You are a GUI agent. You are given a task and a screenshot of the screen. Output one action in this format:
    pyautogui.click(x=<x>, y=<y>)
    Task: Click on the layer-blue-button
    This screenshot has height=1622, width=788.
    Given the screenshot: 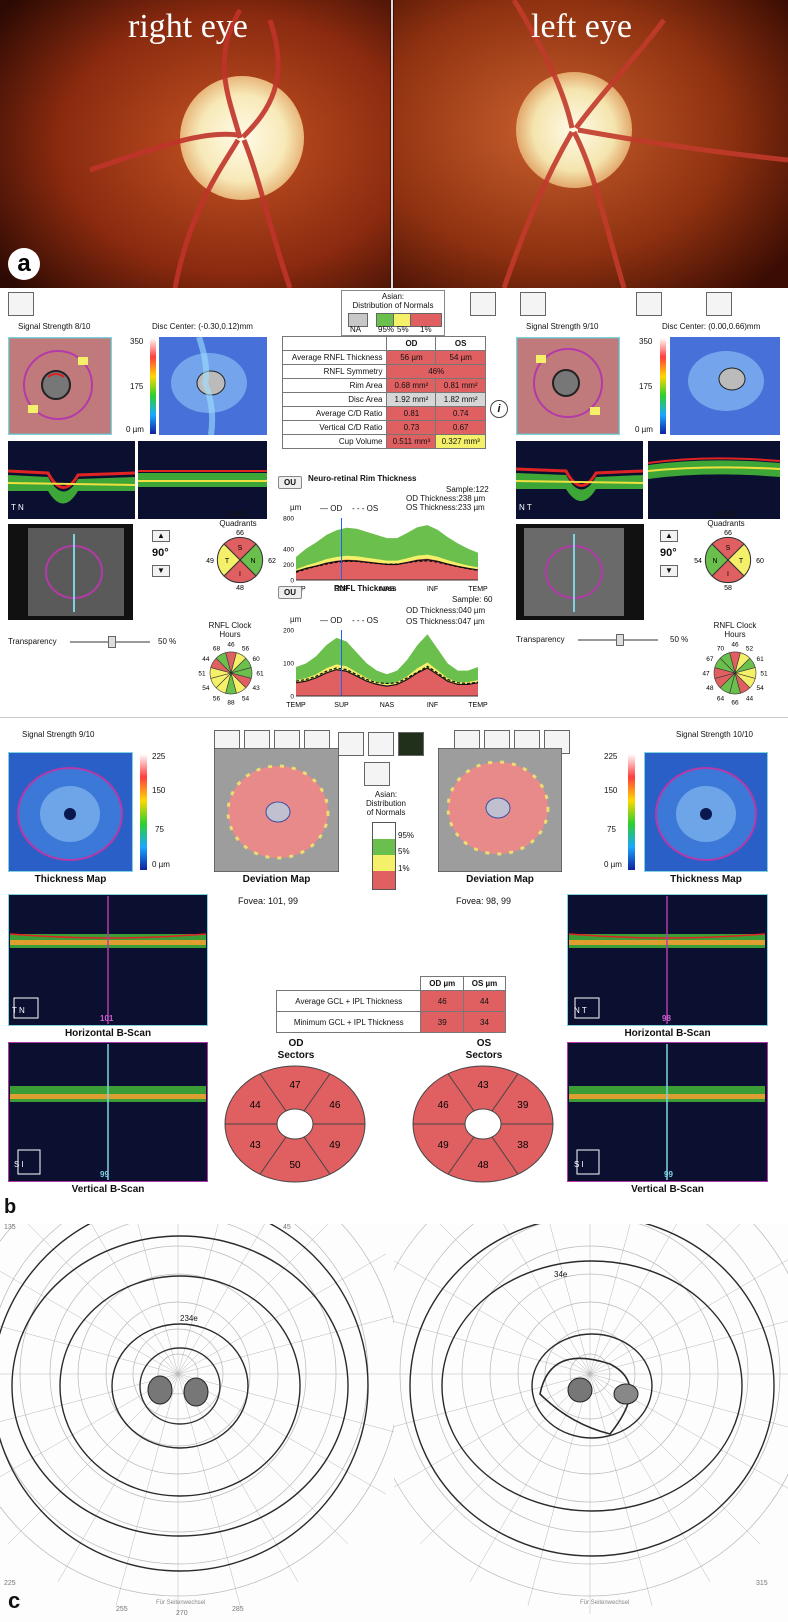 What is the action you would take?
    pyautogui.click(x=377, y=774)
    